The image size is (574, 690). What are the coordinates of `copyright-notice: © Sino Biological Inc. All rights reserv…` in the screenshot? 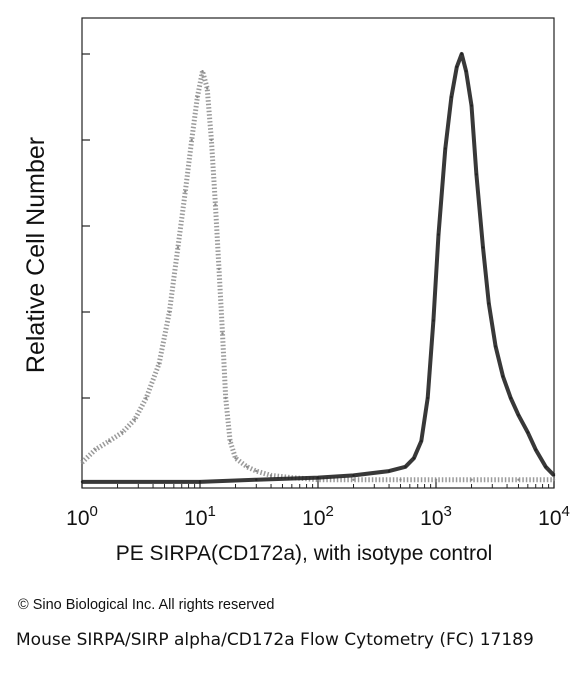 It's located at (146, 605).